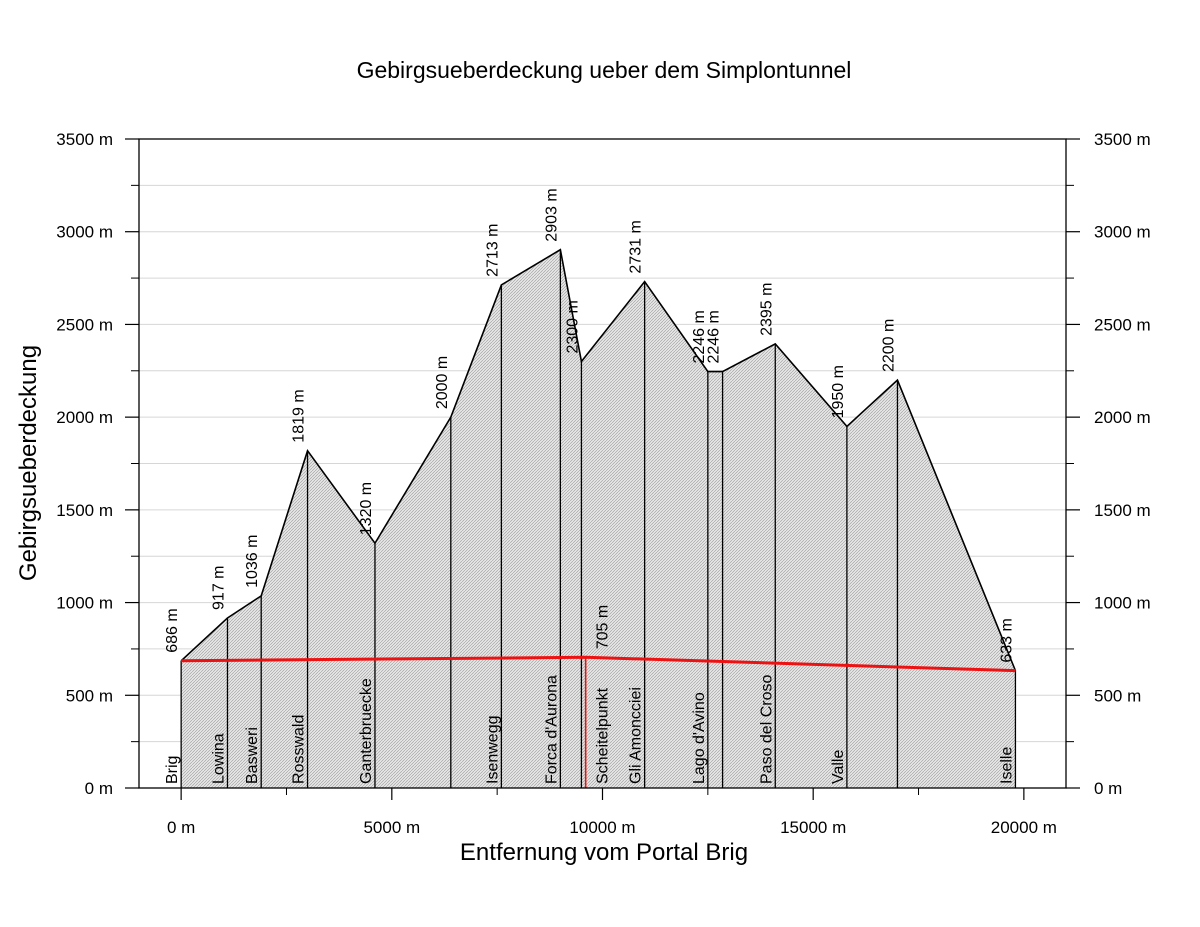  What do you see at coordinates (1006, 640) in the screenshot?
I see `elevation-label: 633 m` at bounding box center [1006, 640].